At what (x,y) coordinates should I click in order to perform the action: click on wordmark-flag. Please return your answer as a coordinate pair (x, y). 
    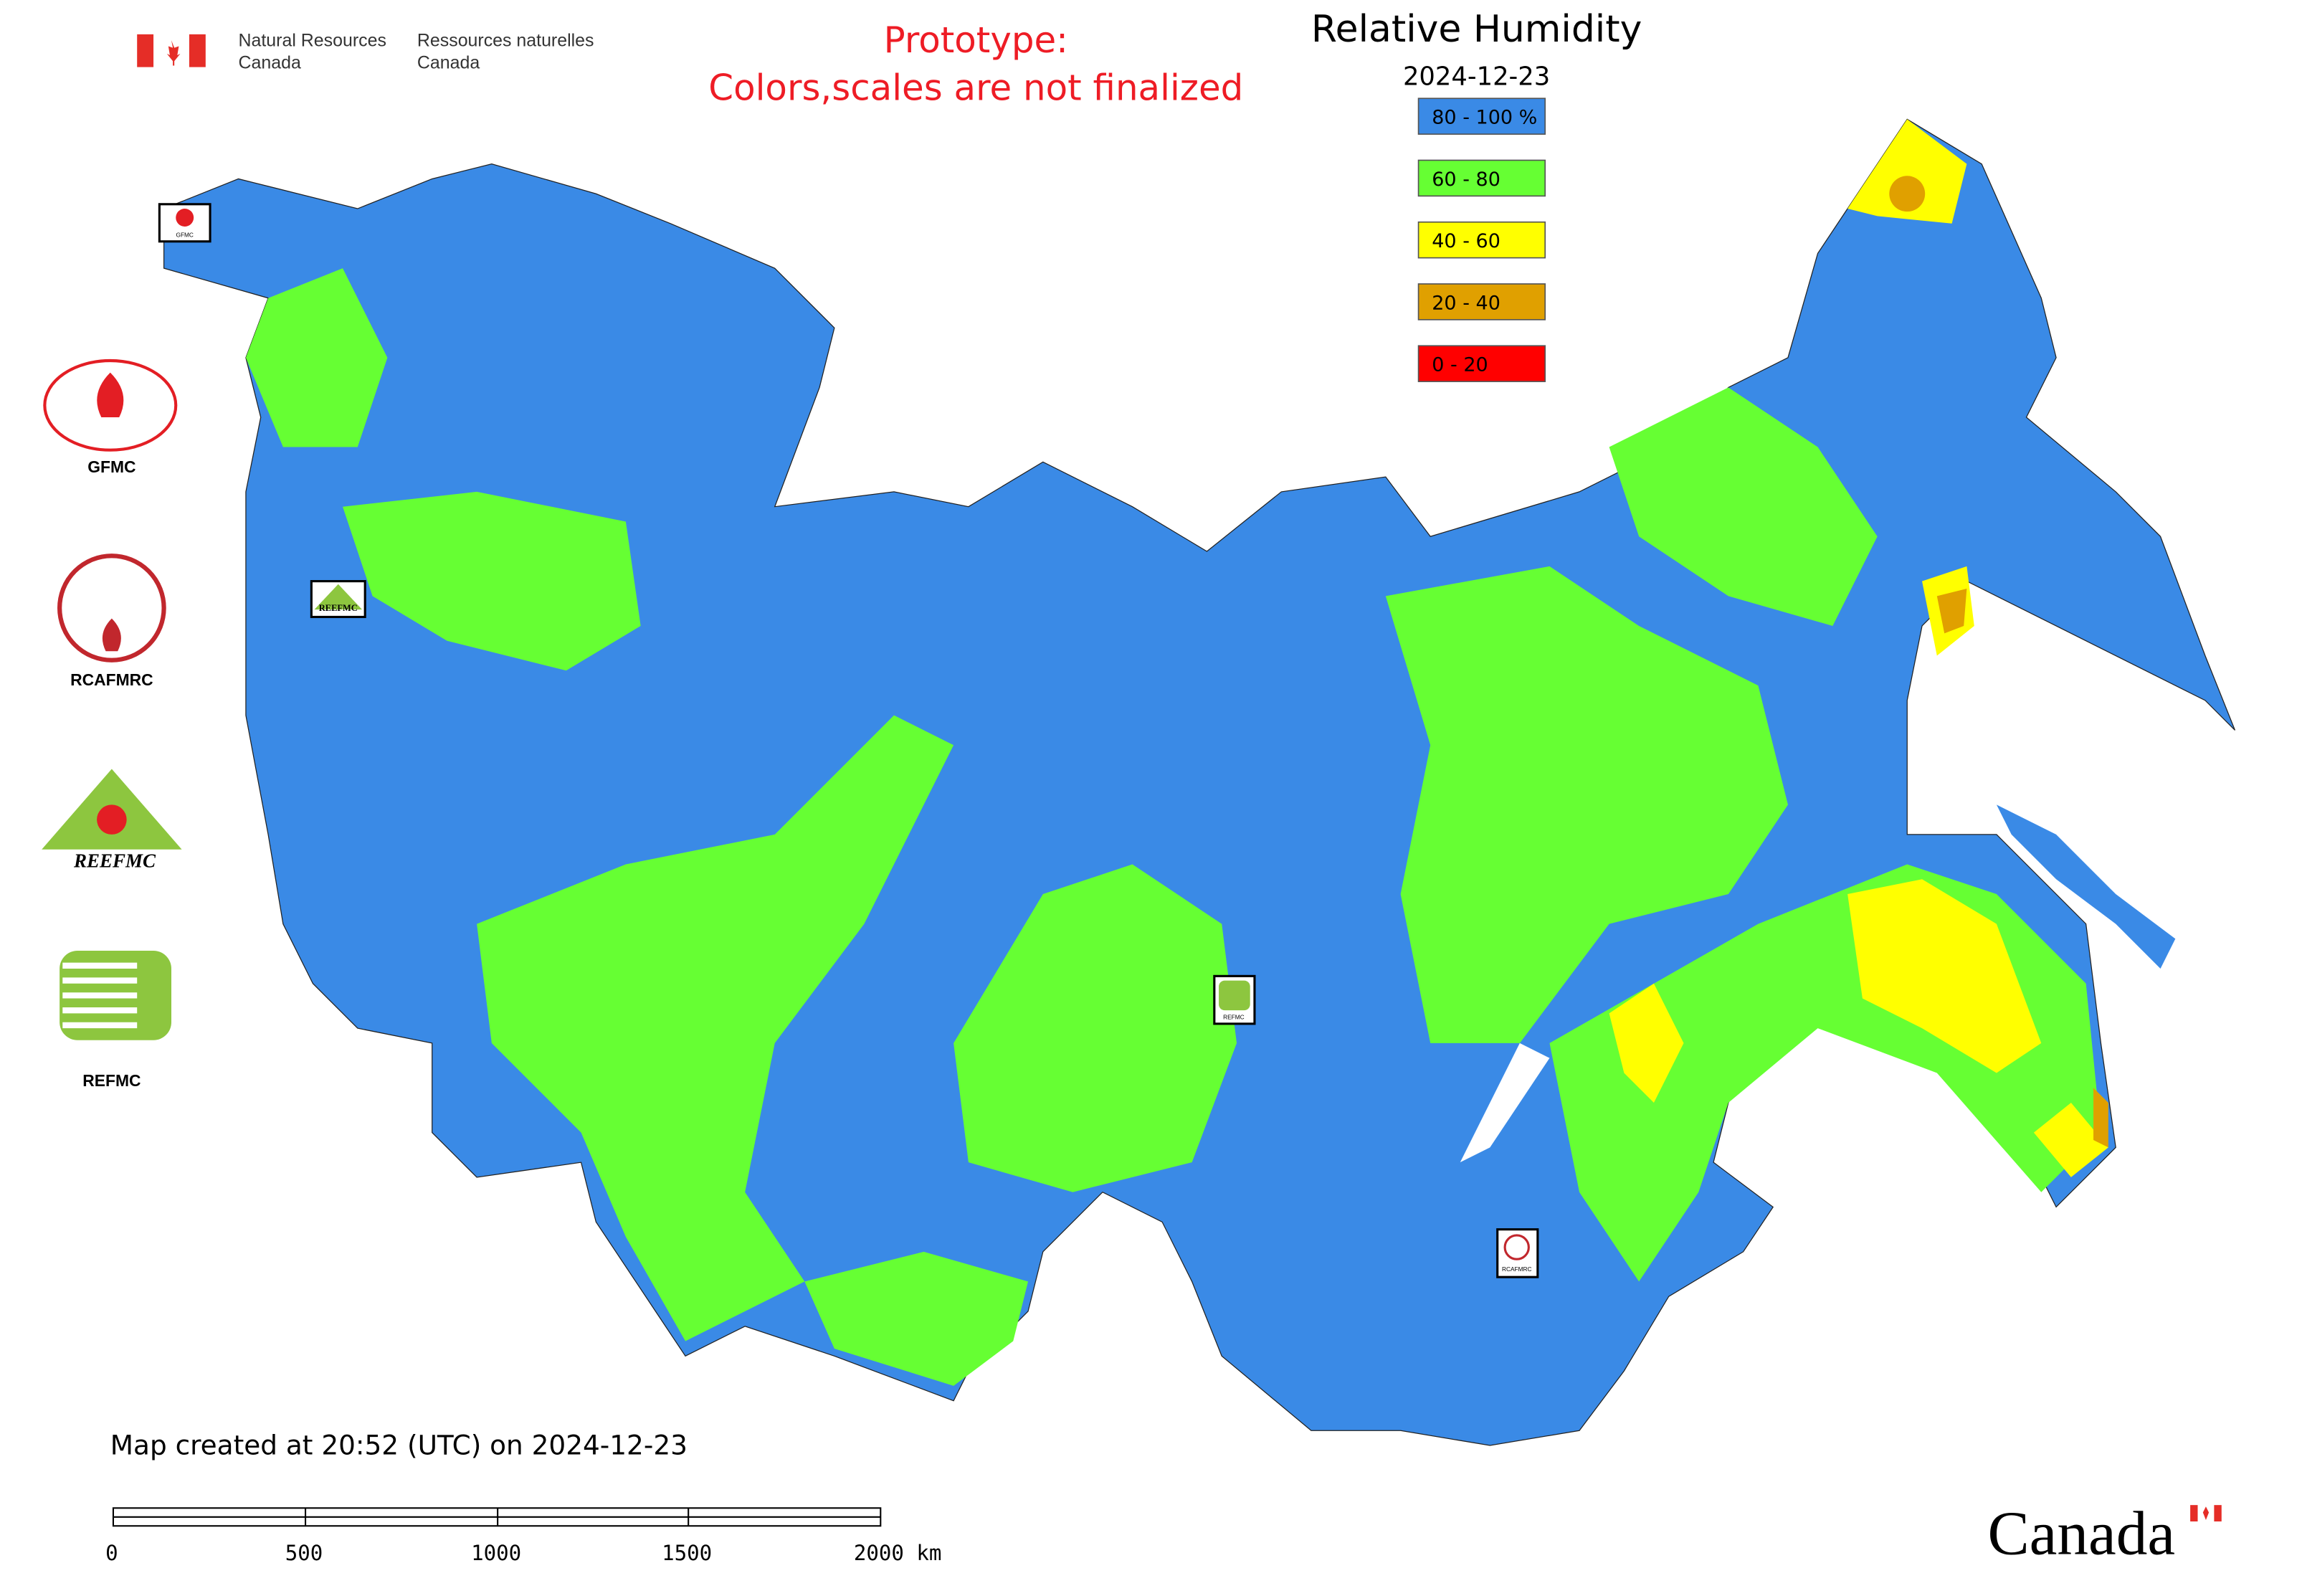
    Looking at the image, I should click on (2206, 1513).